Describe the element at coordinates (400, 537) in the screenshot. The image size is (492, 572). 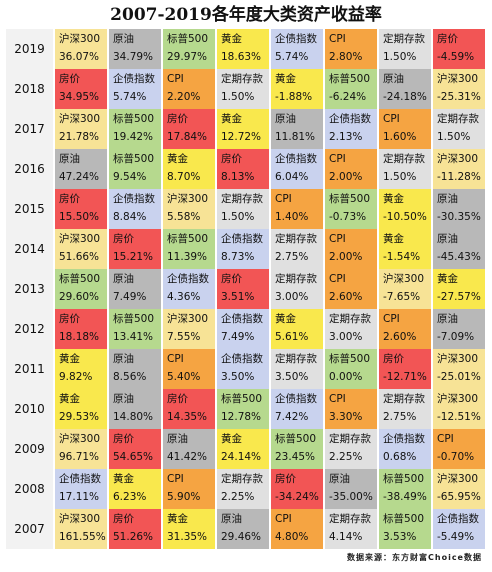
I see `asset-return: 3.53%` at that location.